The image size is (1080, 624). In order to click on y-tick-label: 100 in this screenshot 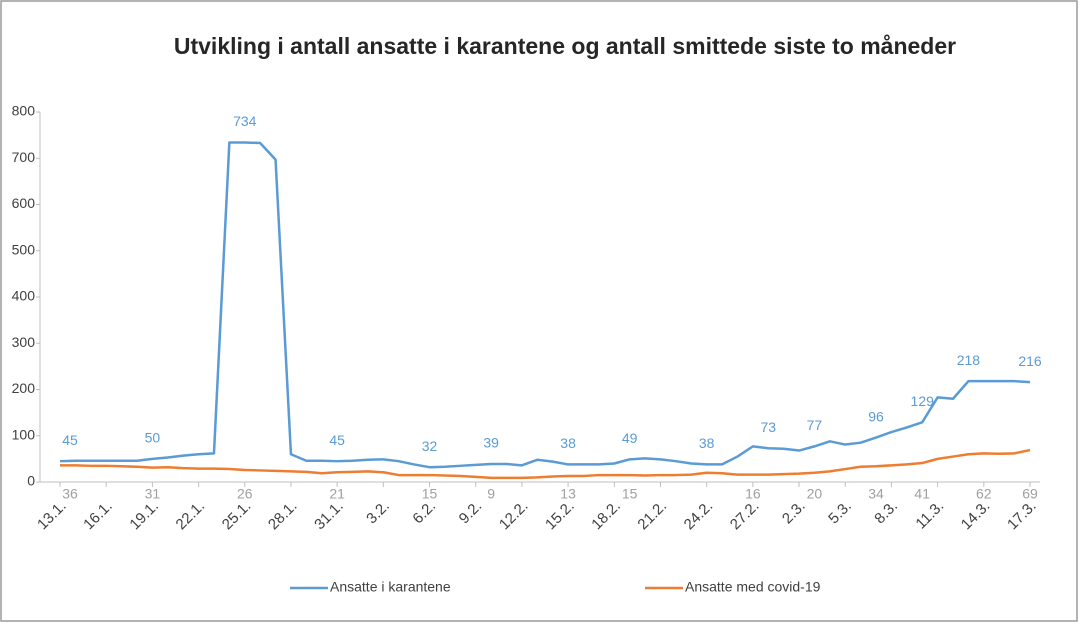, I will do `click(24, 434)`.